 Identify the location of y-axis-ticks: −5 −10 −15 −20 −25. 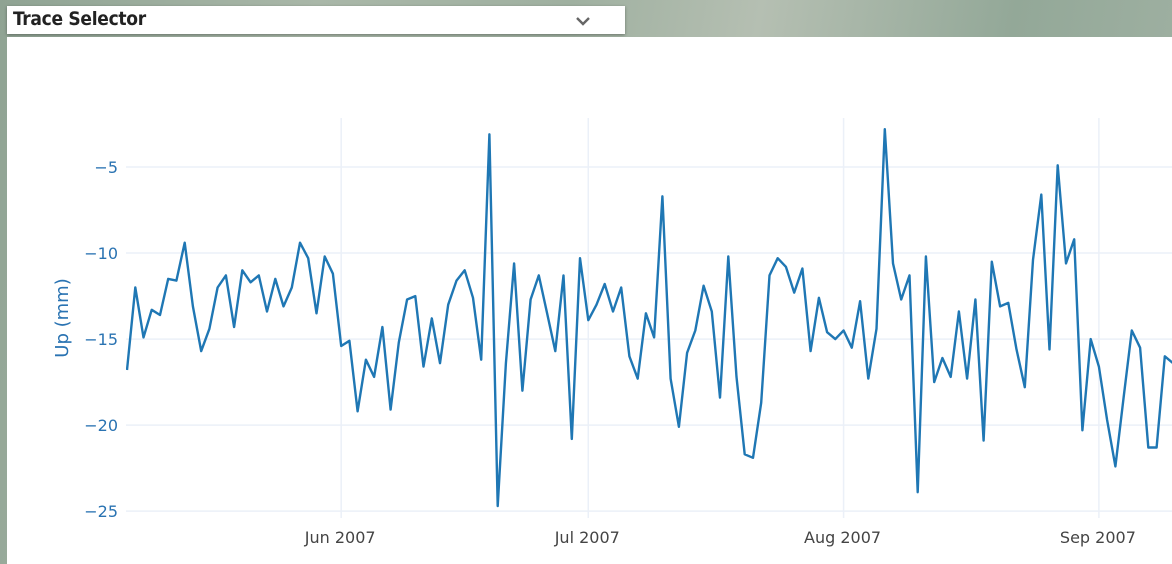
(101, 339).